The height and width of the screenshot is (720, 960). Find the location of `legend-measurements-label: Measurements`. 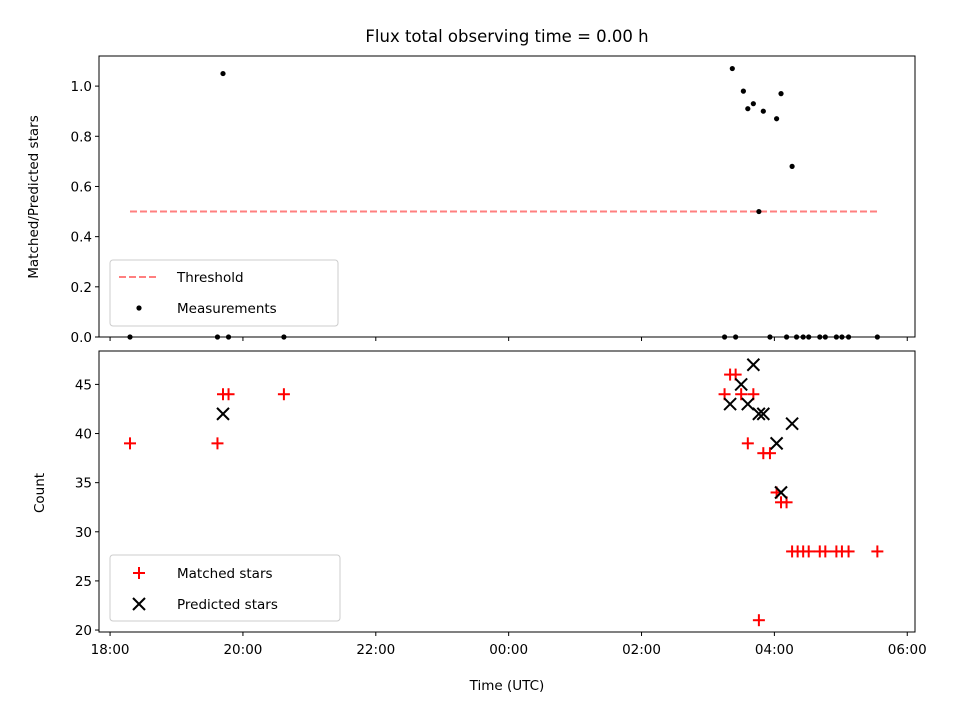

legend-measurements-label: Measurements is located at coordinates (227, 309).